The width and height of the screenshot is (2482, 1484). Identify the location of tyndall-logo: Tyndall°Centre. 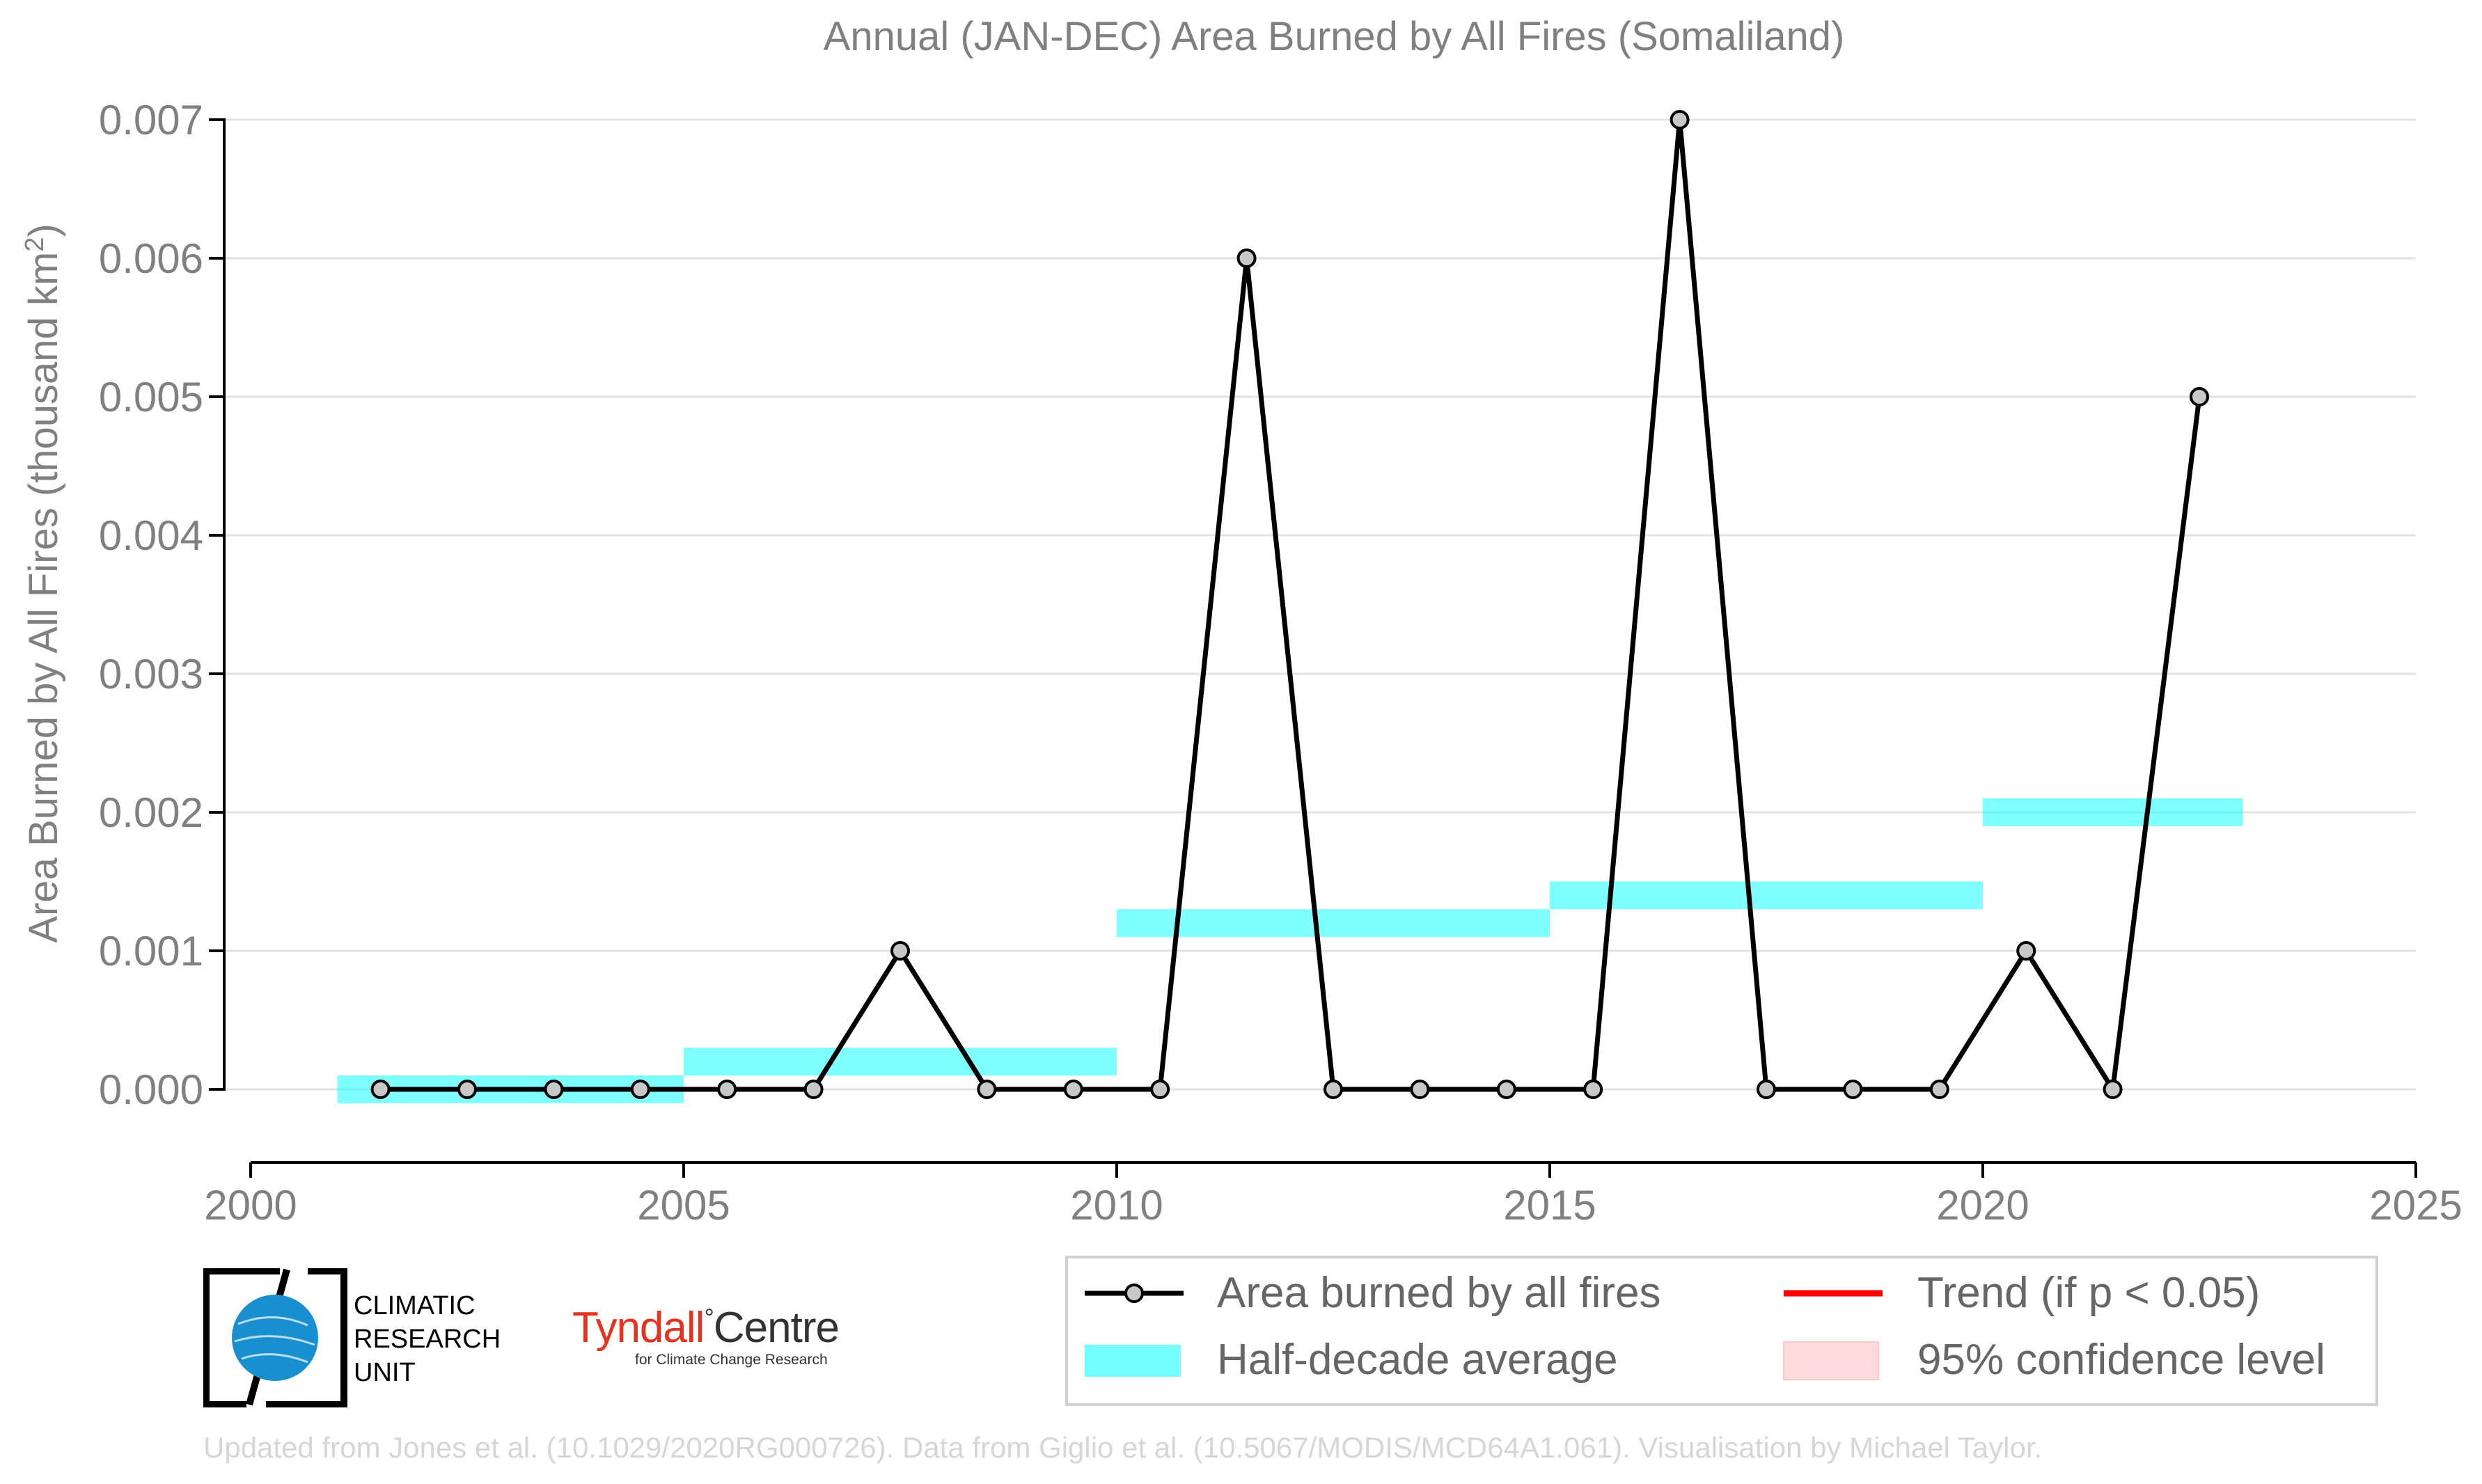
(706, 1327).